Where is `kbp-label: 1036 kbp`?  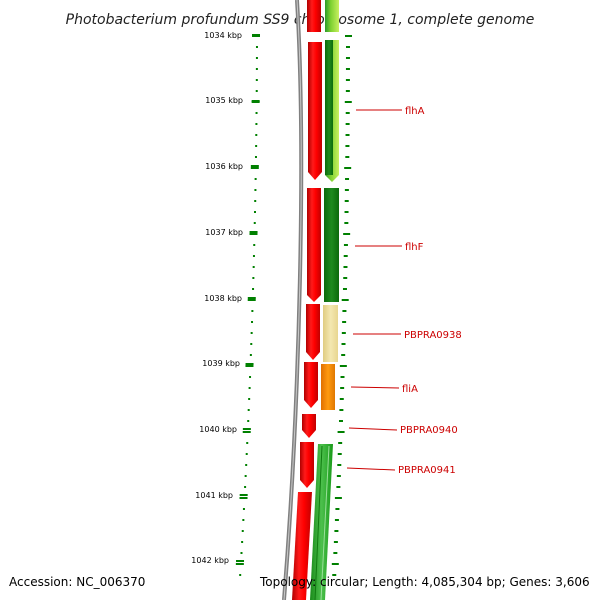
kbp-label: 1036 kbp is located at coordinates (224, 166).